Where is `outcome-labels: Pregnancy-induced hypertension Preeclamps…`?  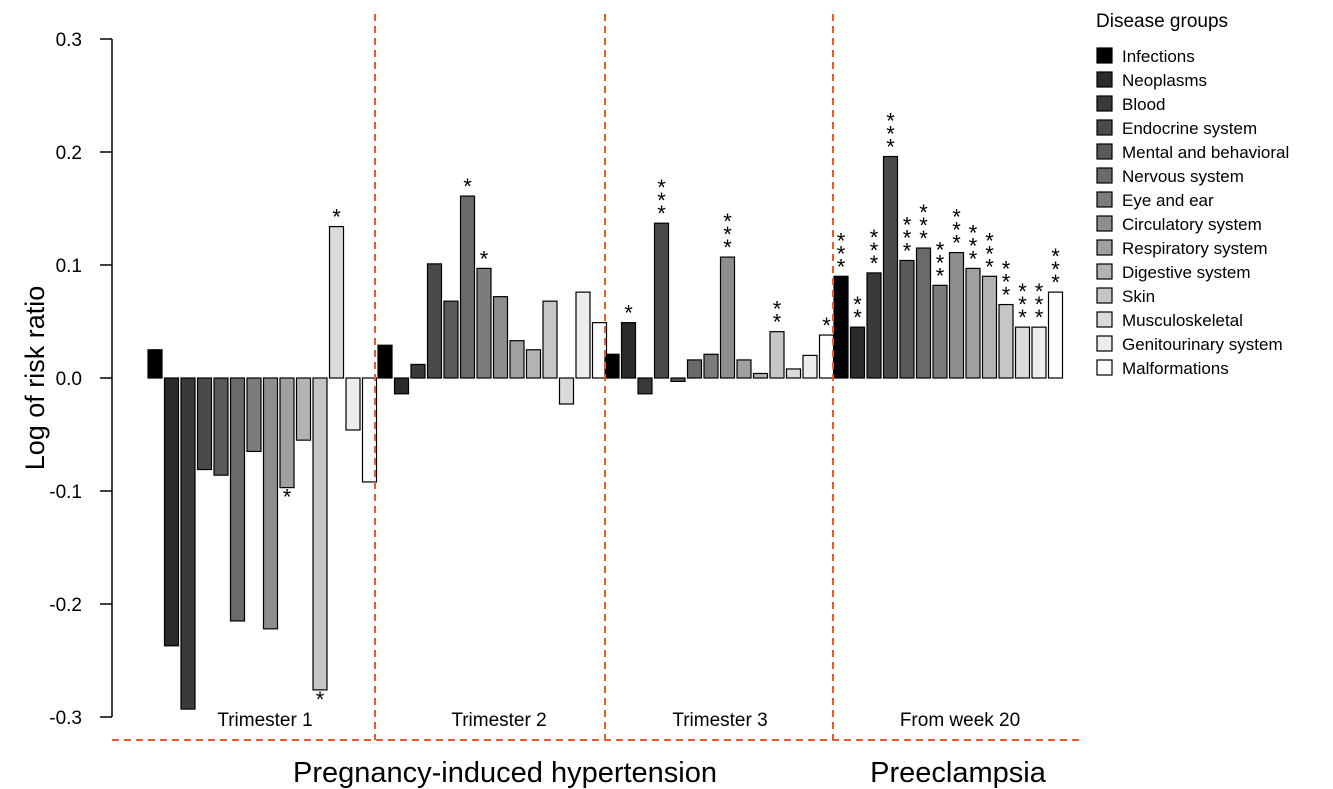
outcome-labels: Pregnancy-induced hypertension Preeclamps… is located at coordinates (670, 773).